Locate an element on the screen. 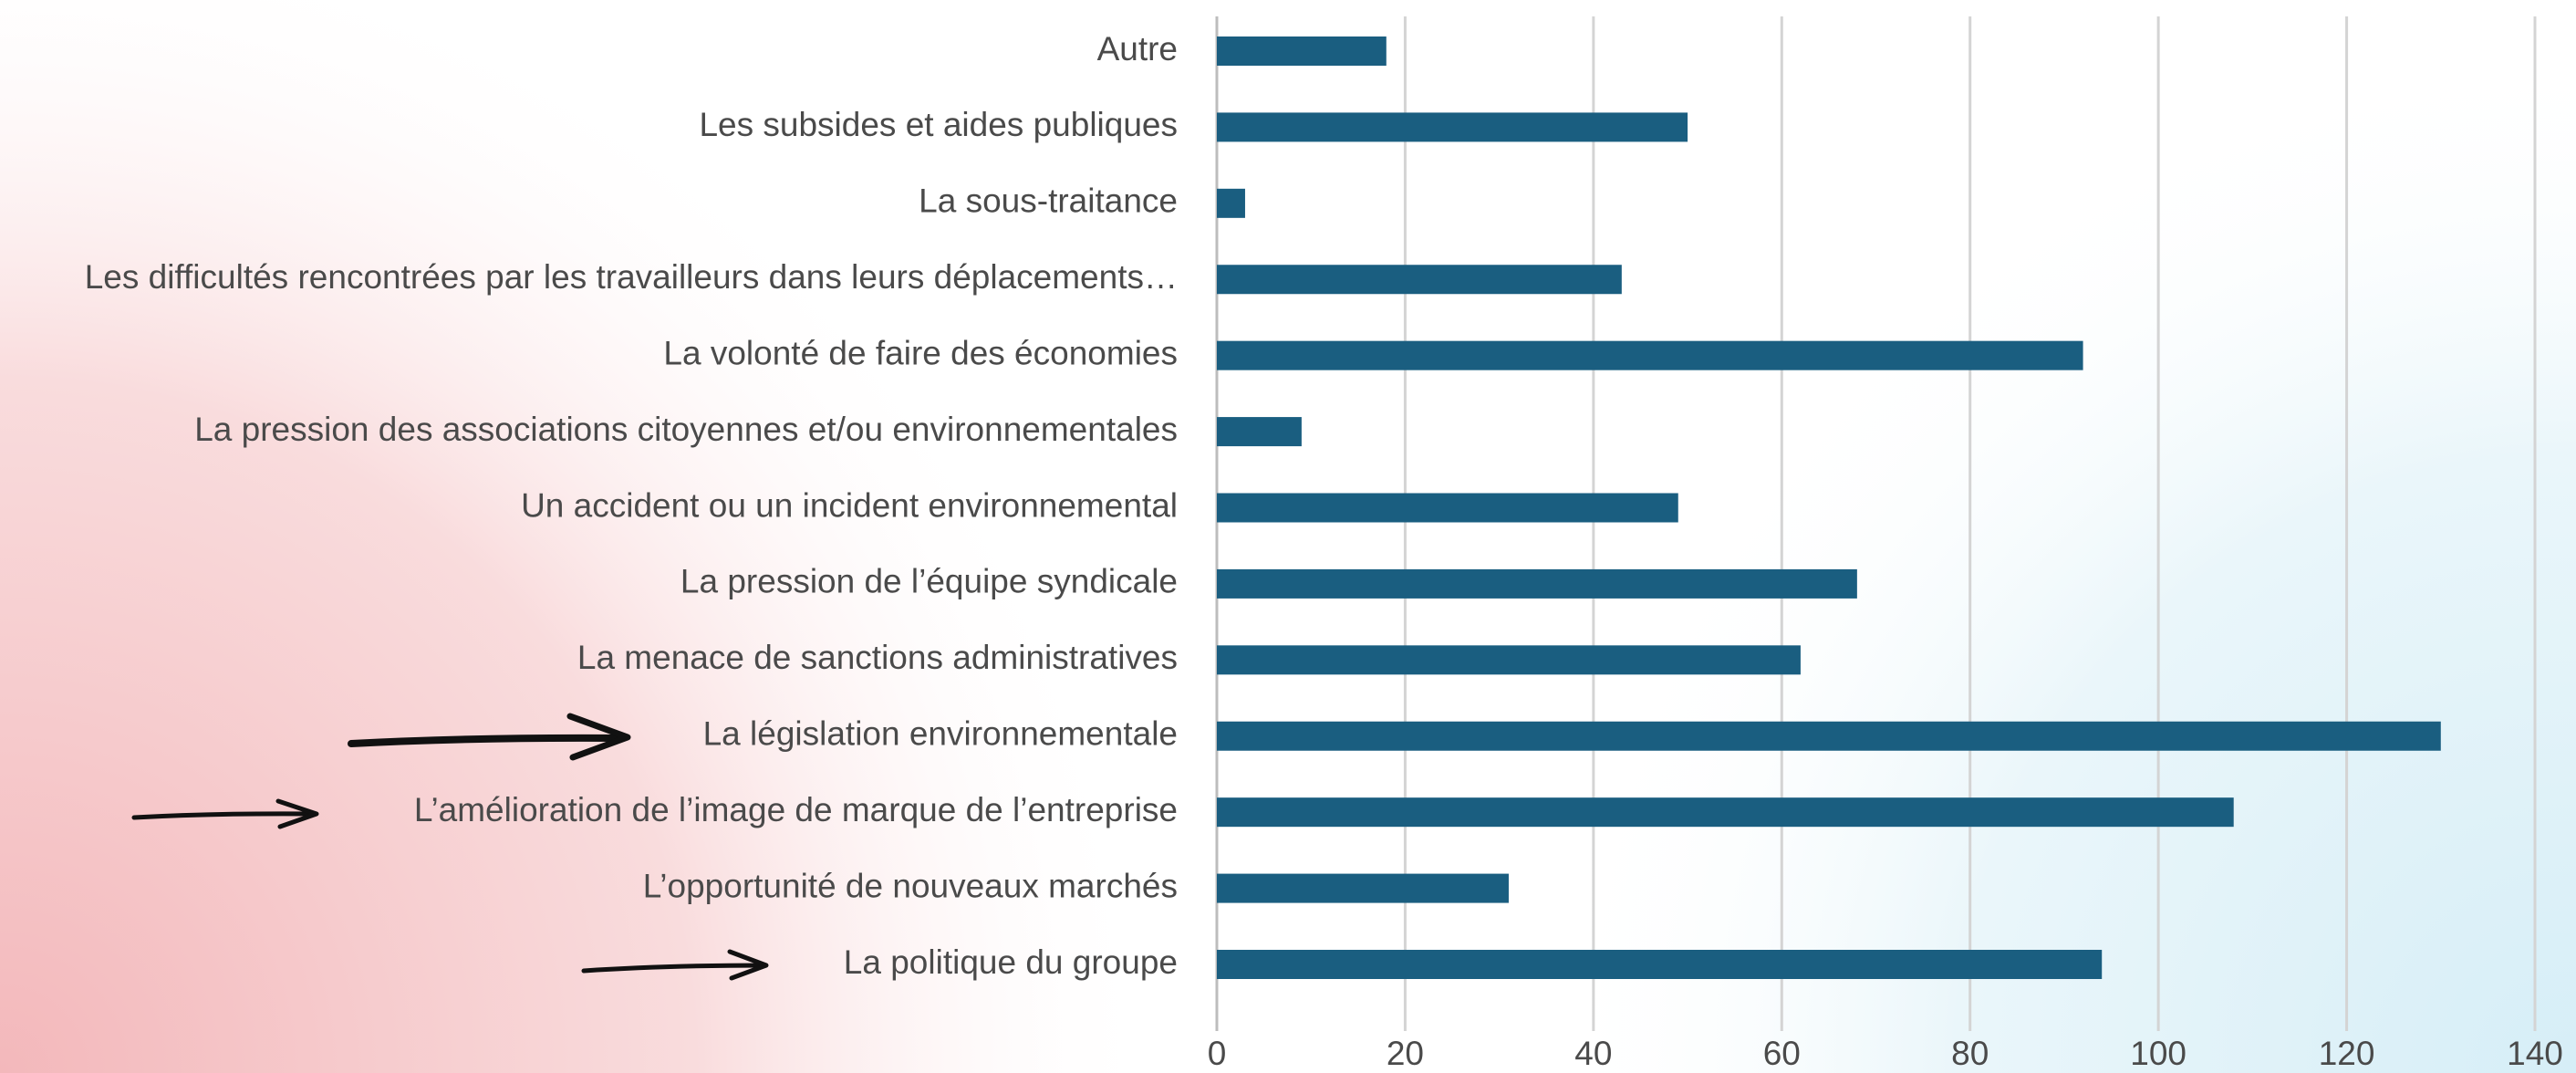  y-tick-label: La pression de l’équipe syndicale is located at coordinates (929, 582).